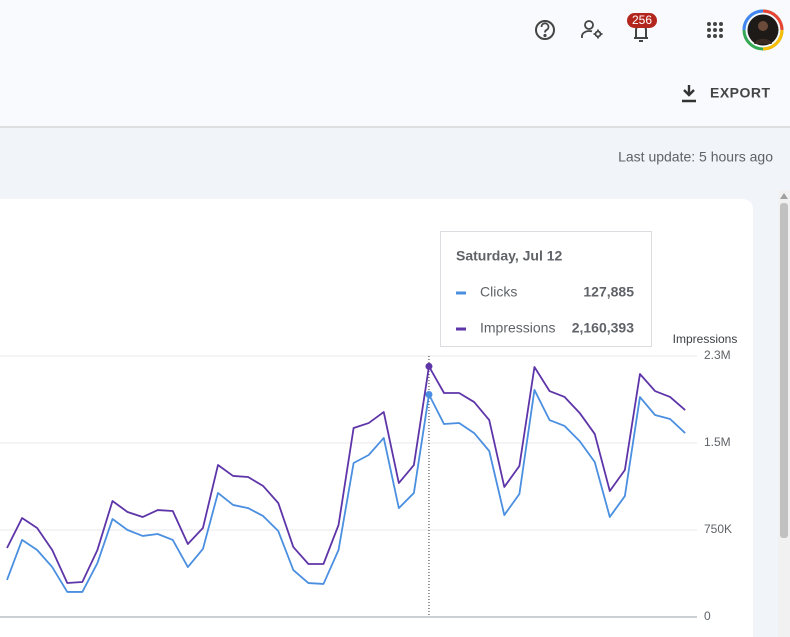 The width and height of the screenshot is (790, 637). What do you see at coordinates (740, 93) in the screenshot?
I see `export-label: EXPORT` at bounding box center [740, 93].